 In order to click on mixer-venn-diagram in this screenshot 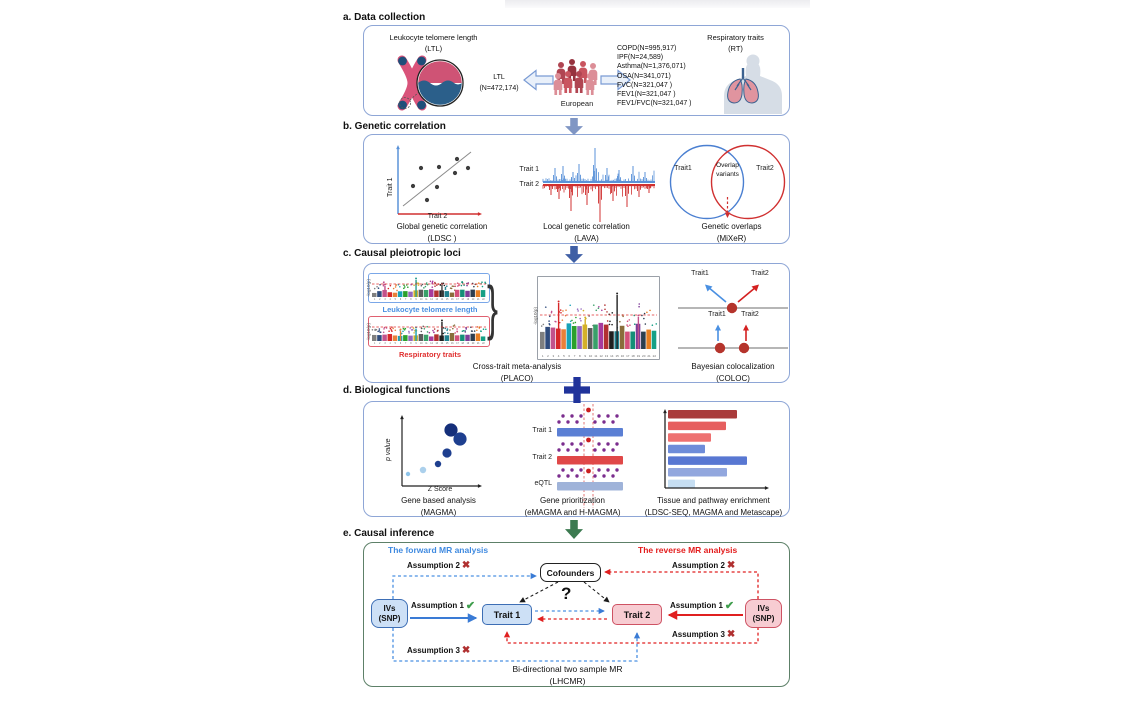, I will do `click(727, 182)`.